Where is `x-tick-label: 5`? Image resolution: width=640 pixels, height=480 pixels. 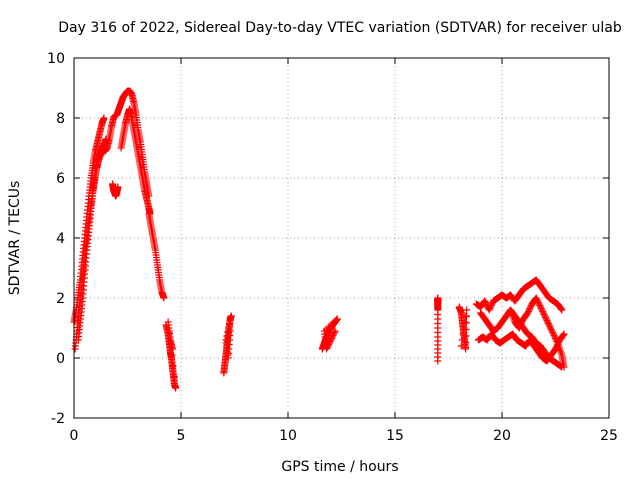
x-tick-label: 5 is located at coordinates (181, 436).